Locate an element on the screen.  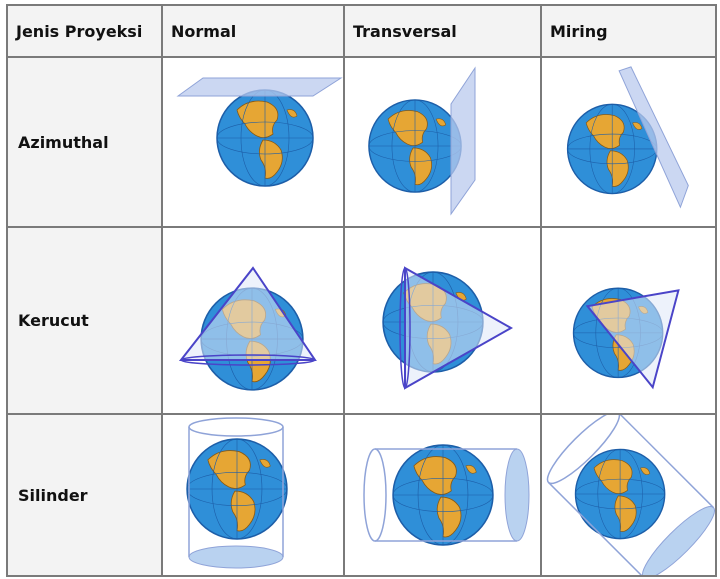
kerucut-transversal-illustration is located at coordinates (448, 328).